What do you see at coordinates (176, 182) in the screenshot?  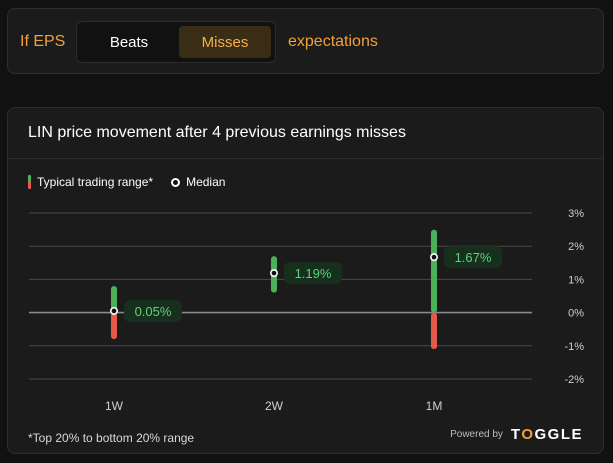 I see `median-legend-icon` at bounding box center [176, 182].